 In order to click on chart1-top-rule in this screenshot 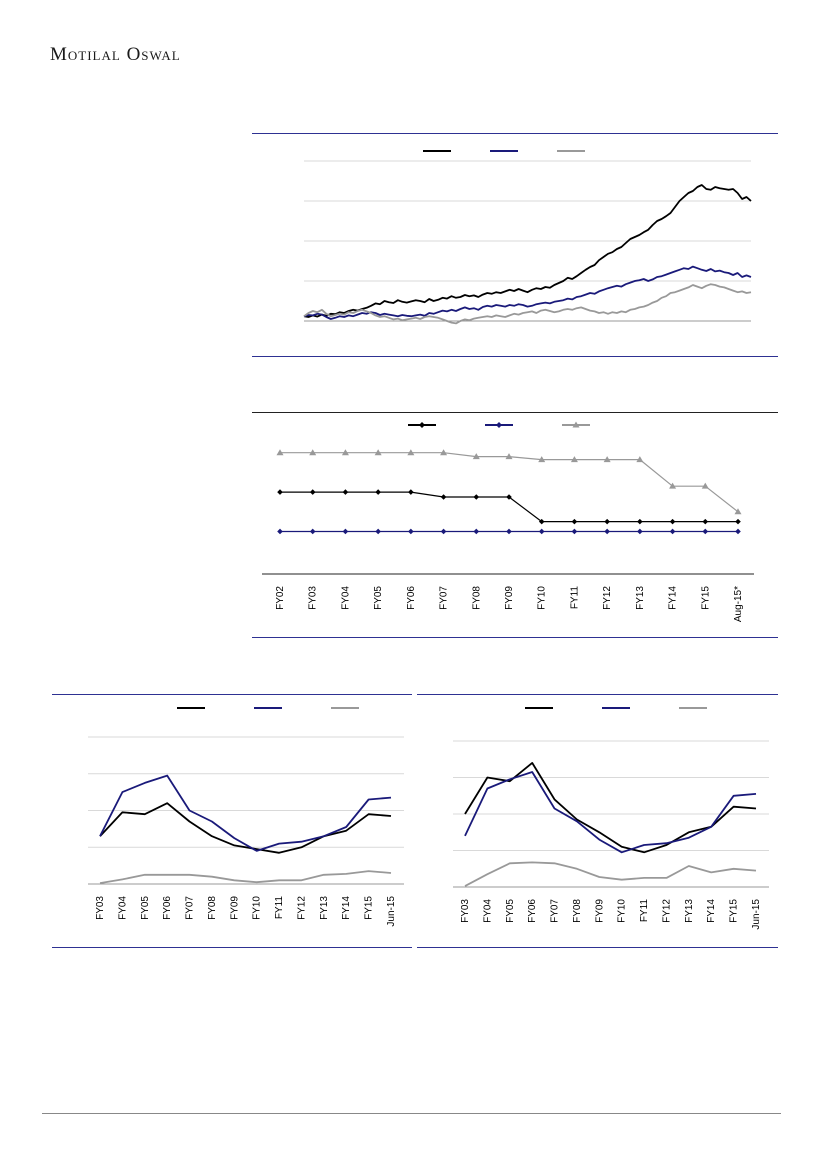, I will do `click(515, 133)`.